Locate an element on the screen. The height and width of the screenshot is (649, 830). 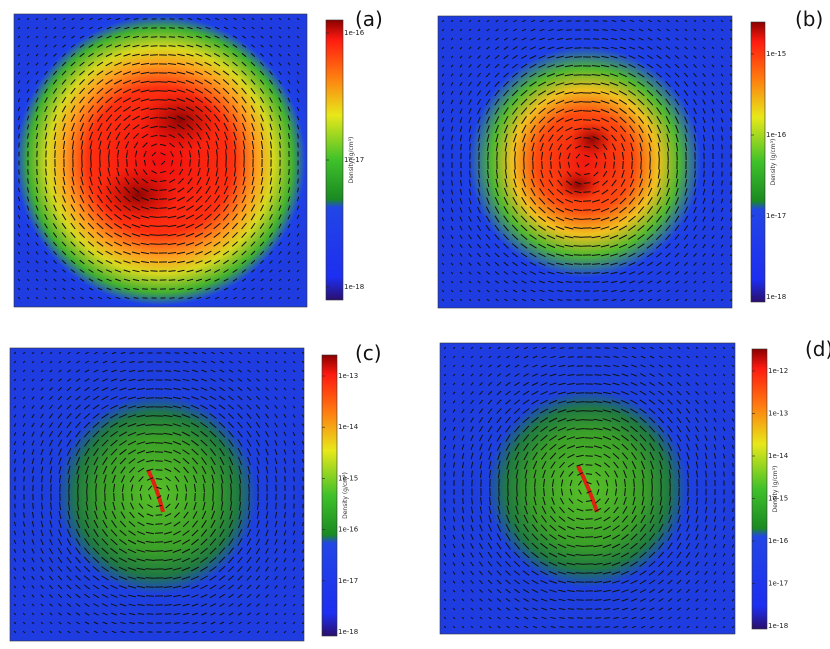
velocity-arrows is located at coordinates (158, 158).